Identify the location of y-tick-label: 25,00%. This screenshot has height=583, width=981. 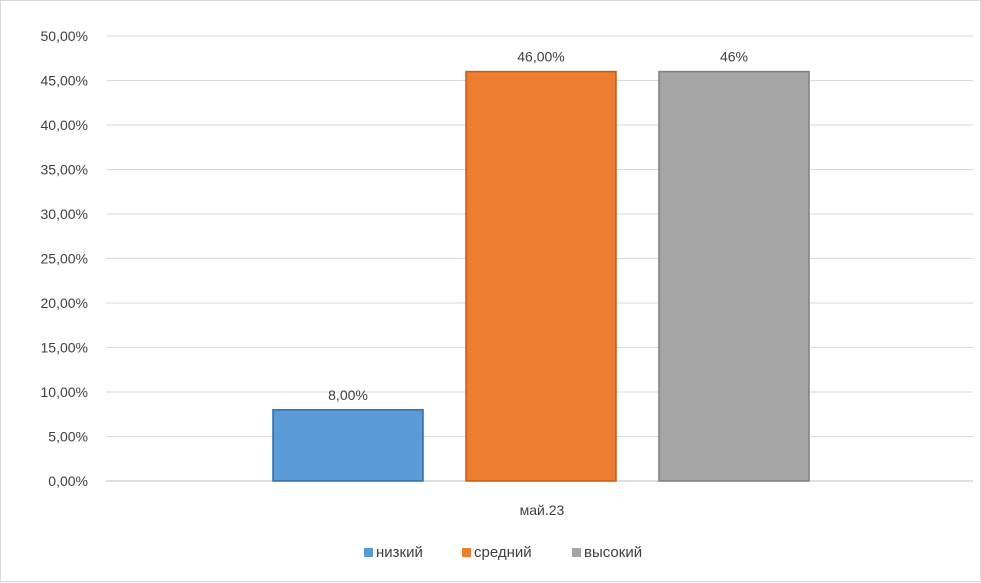
(64, 259).